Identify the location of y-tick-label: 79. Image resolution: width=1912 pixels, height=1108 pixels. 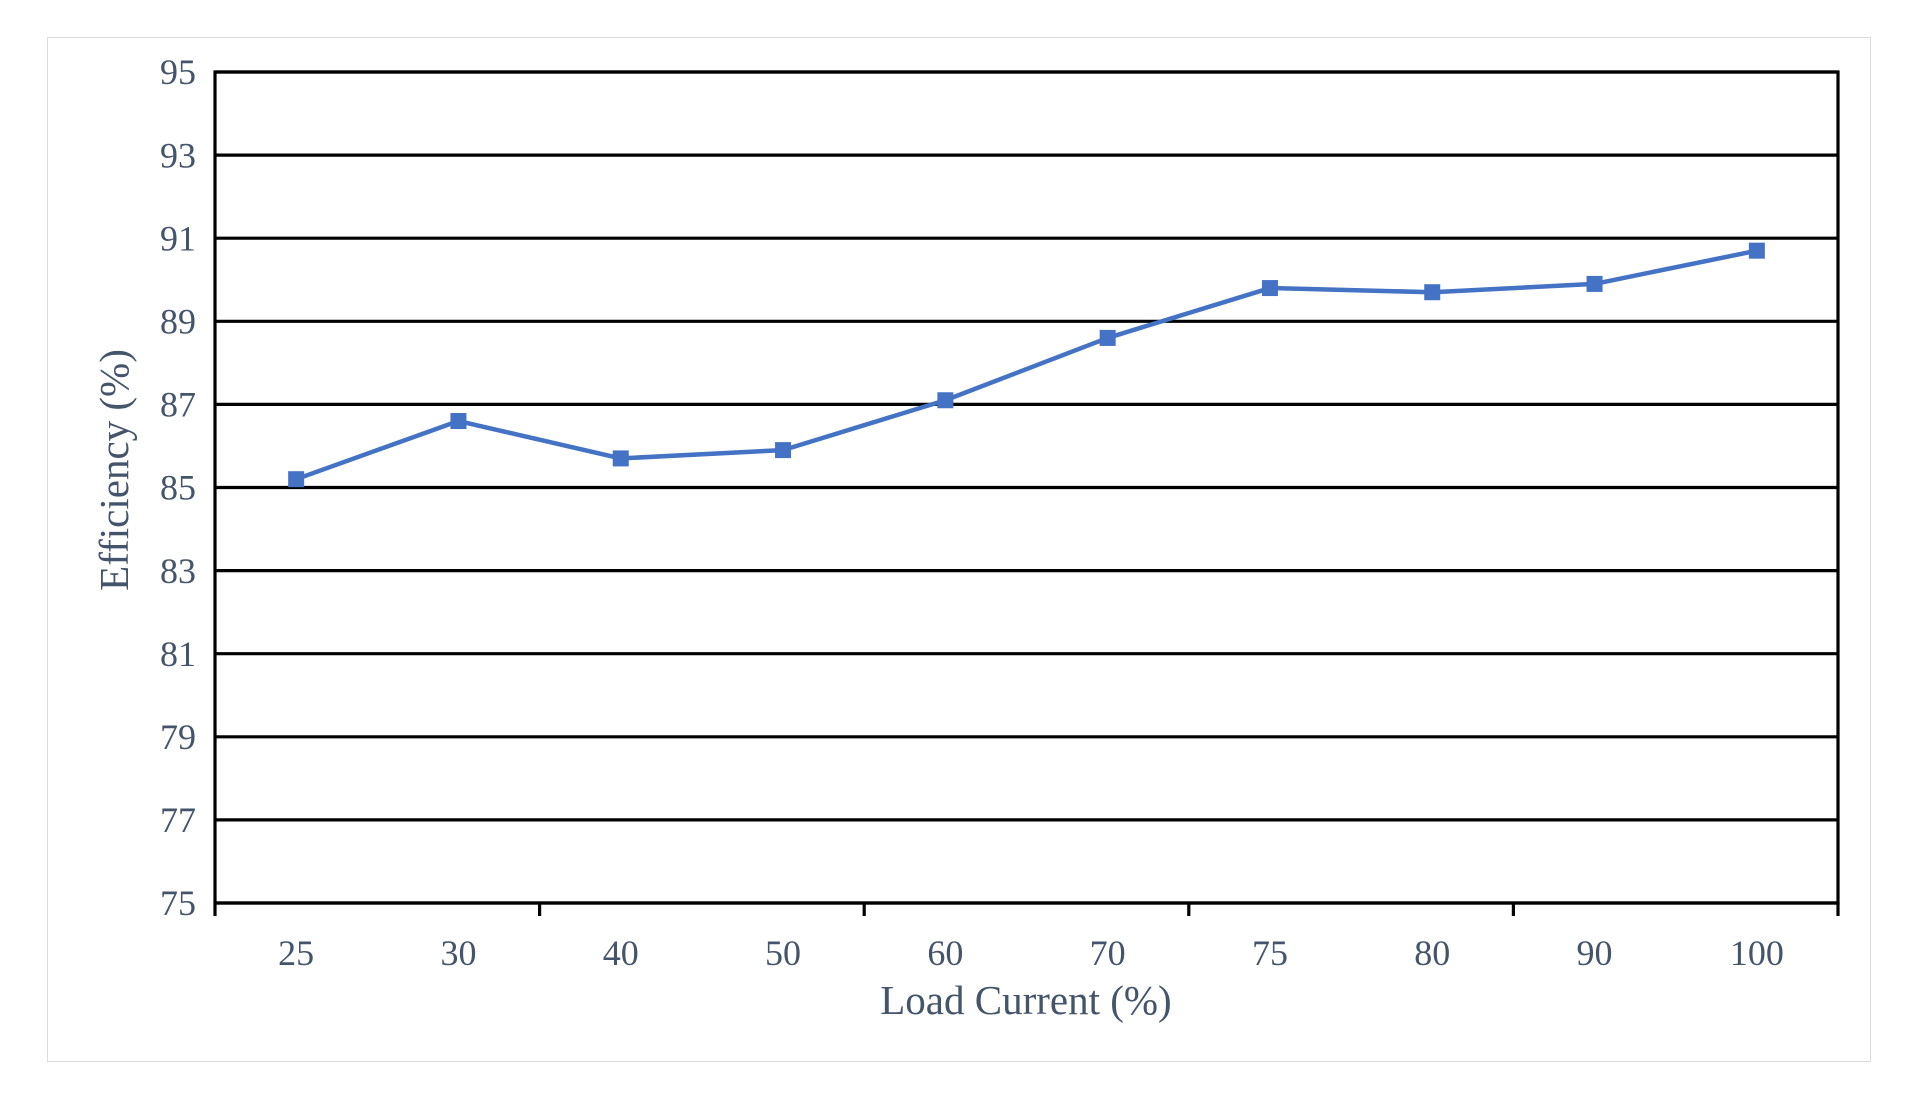
(178, 737).